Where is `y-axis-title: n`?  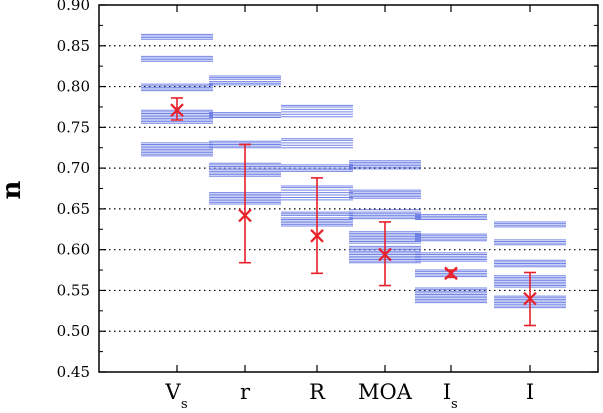
y-axis-title: n is located at coordinates (13, 189).